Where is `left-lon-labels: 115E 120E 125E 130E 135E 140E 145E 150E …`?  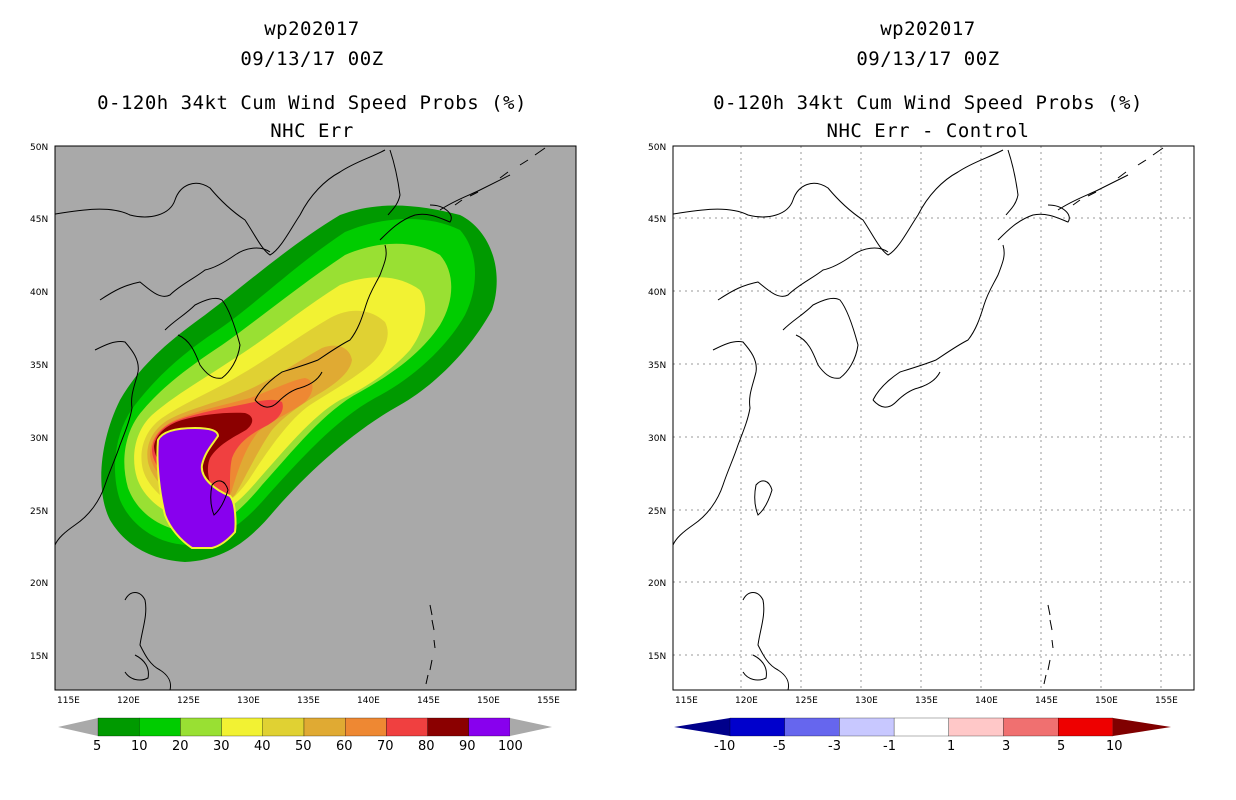 left-lon-labels: 115E 120E 125E 130E 135E 140E 145E 150E … is located at coordinates (308, 701).